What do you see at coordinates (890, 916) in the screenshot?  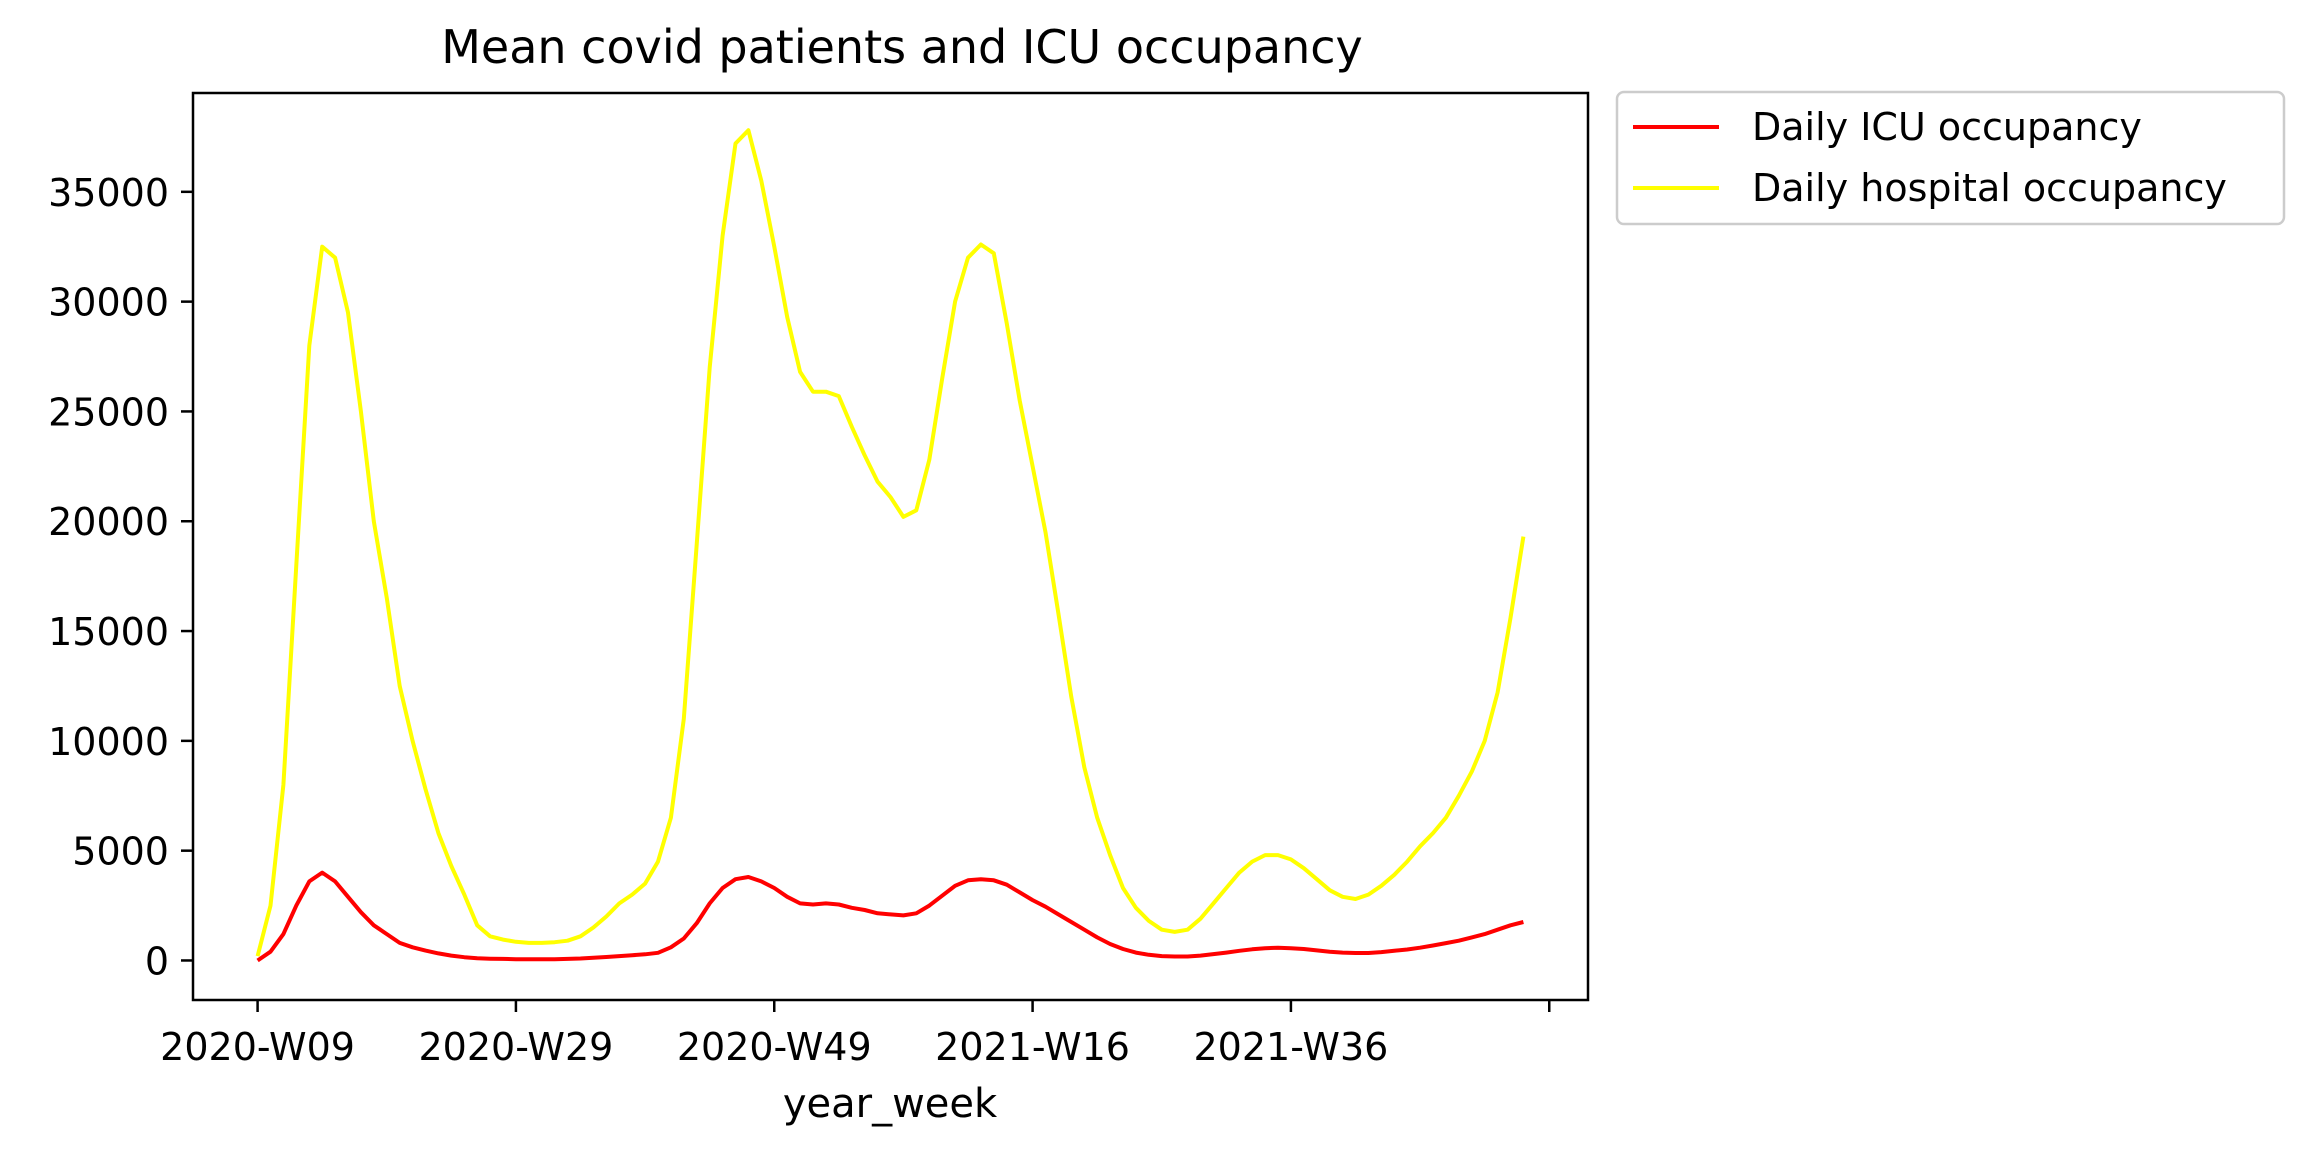 I see `series-line-icu` at bounding box center [890, 916].